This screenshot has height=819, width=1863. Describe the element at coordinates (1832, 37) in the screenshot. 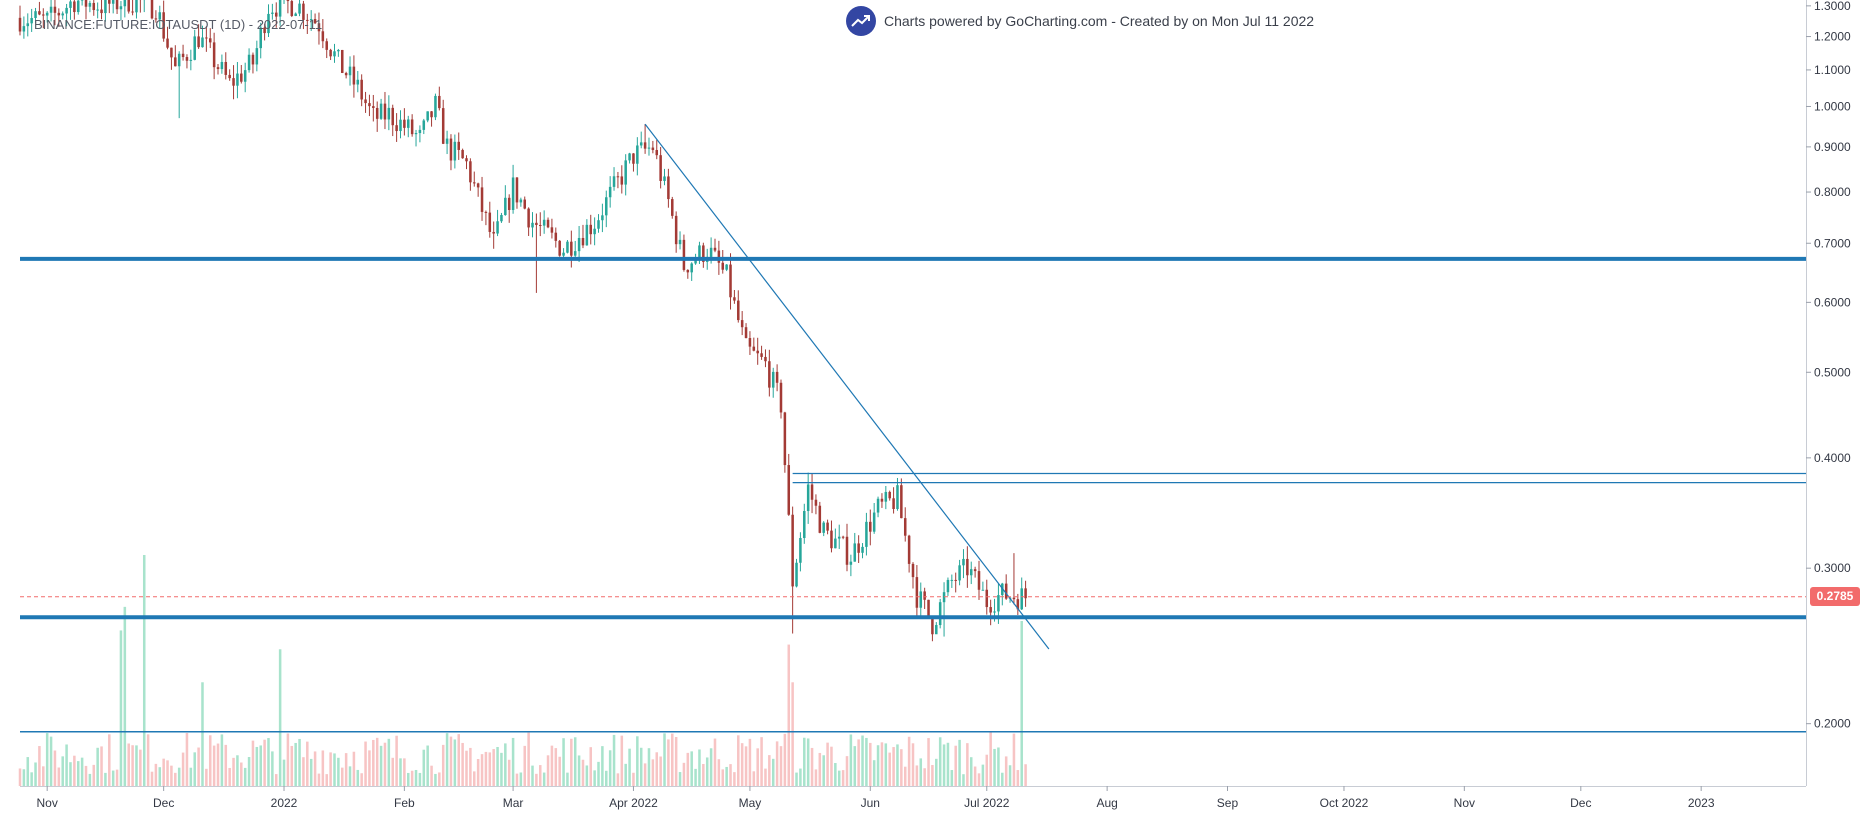

I see `price-tick-label: 1.2000` at that location.